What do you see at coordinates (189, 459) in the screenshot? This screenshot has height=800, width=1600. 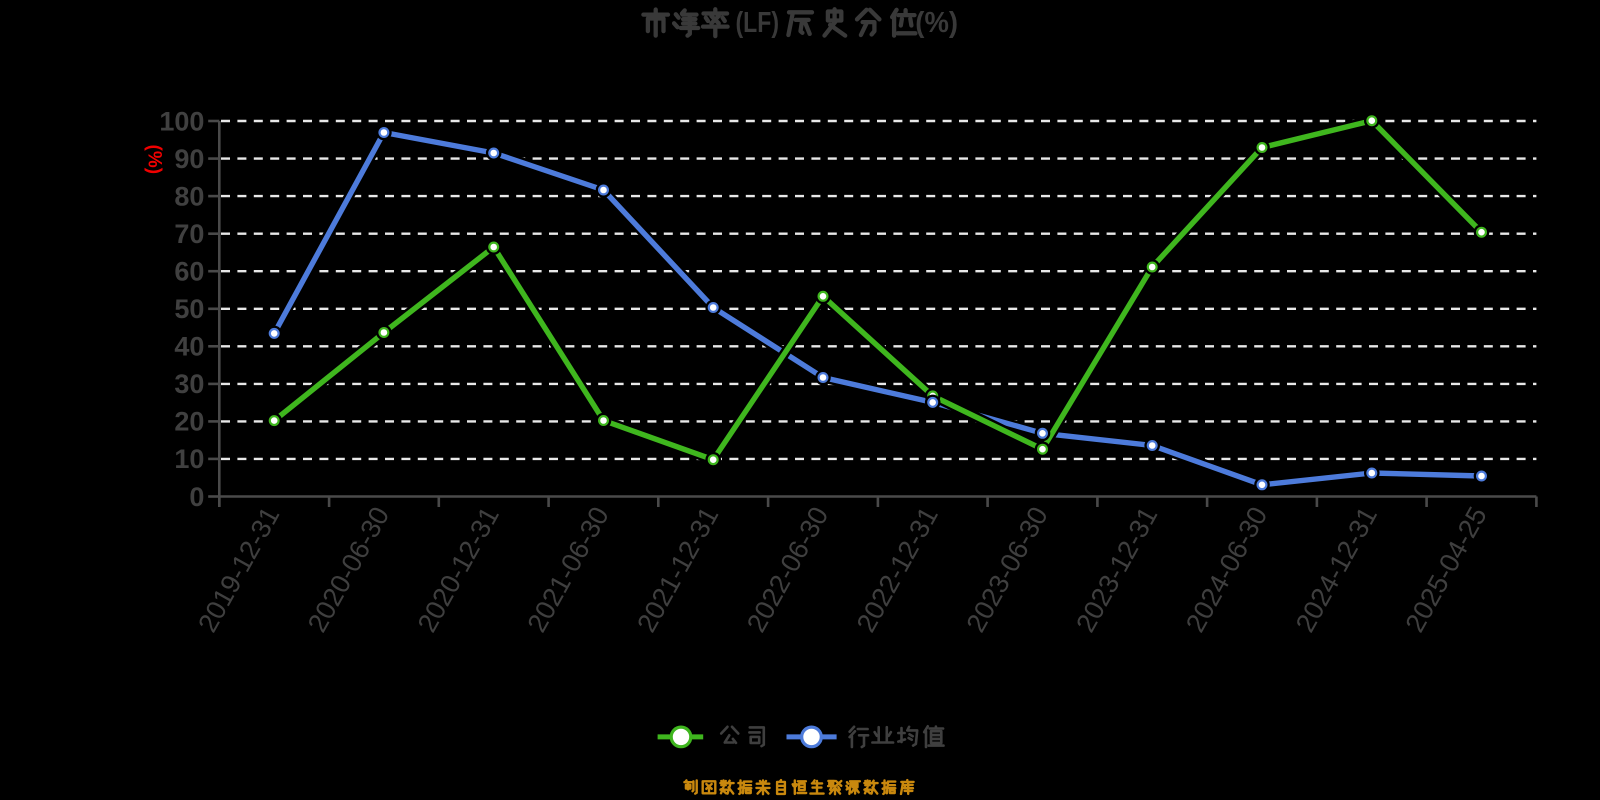 I see `svg-text: 10` at bounding box center [189, 459].